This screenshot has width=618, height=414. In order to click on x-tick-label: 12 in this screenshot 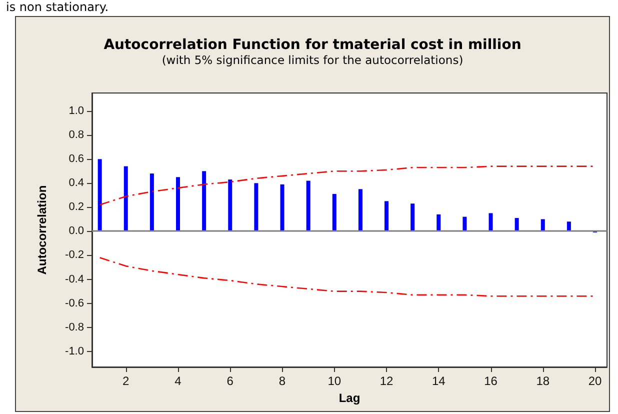, I will do `click(387, 381)`.